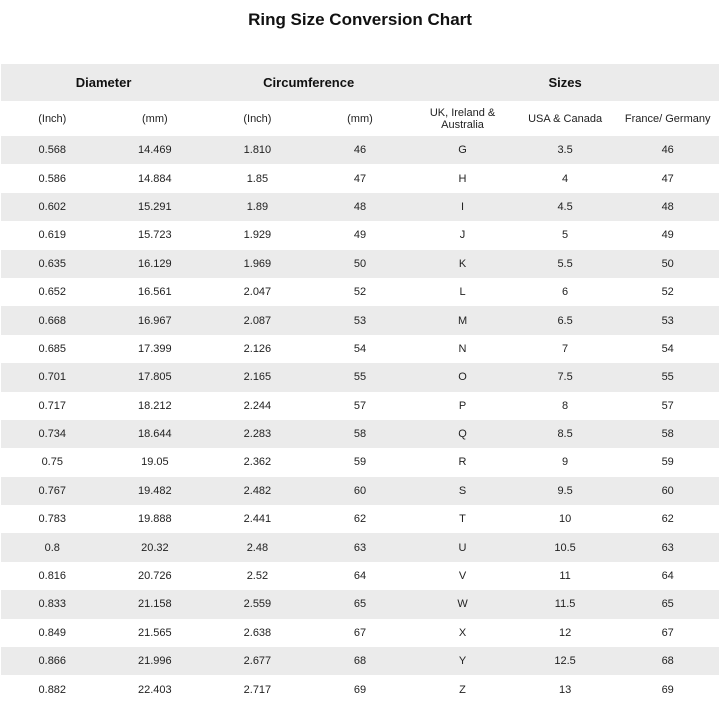 Image resolution: width=720 pixels, height=720 pixels. Describe the element at coordinates (52, 263) in the screenshot. I see `cell-diameter-inch: 0.635` at that location.